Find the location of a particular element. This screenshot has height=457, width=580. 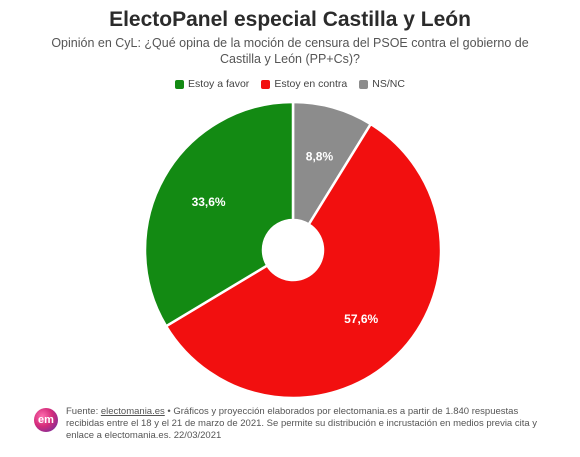

slice-ns-nc is located at coordinates (332, 163).